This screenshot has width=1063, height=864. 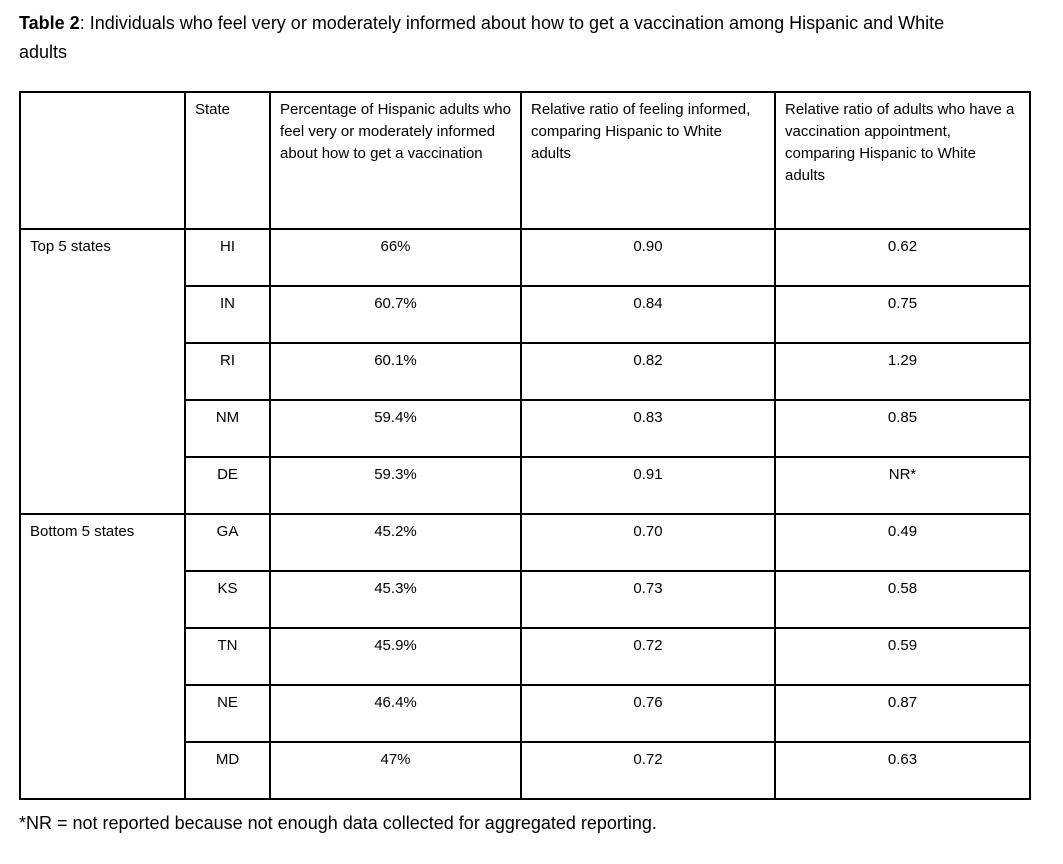 I want to click on table-row: TN 45.9% 0.72 0.59, so click(x=525, y=656).